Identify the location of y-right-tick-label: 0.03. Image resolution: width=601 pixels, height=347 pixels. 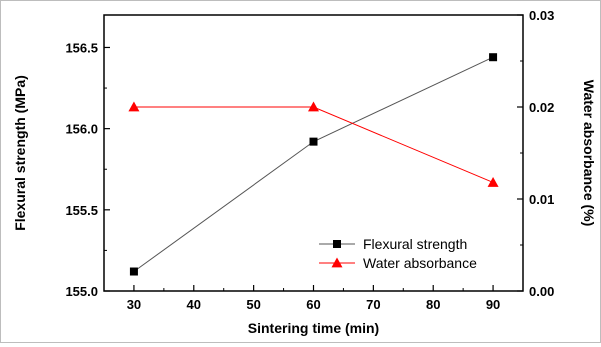
(541, 15).